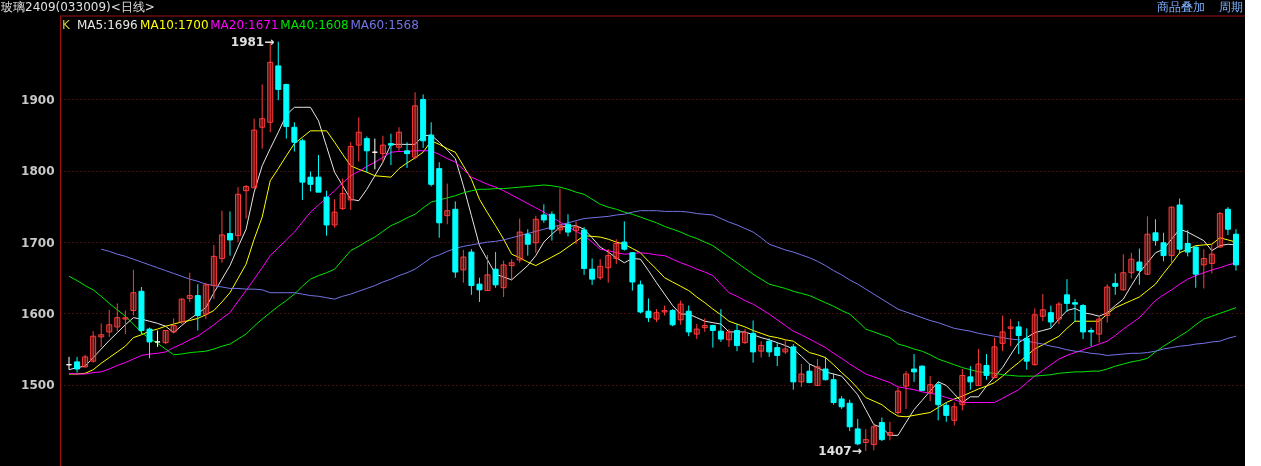 This screenshot has height=466, width=1261. I want to click on text: MA10:1700, so click(174, 25).